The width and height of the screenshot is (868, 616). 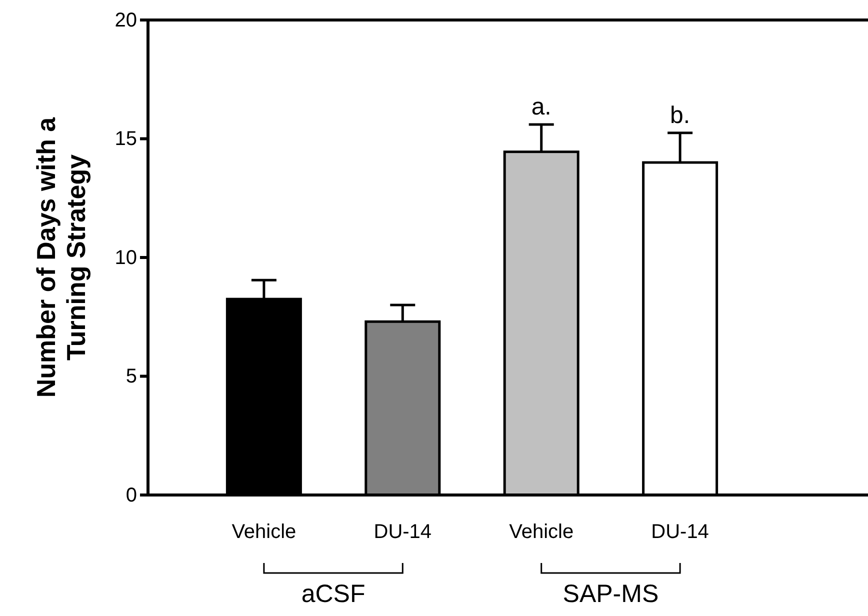 What do you see at coordinates (610, 594) in the screenshot?
I see `text: SAP-MS` at bounding box center [610, 594].